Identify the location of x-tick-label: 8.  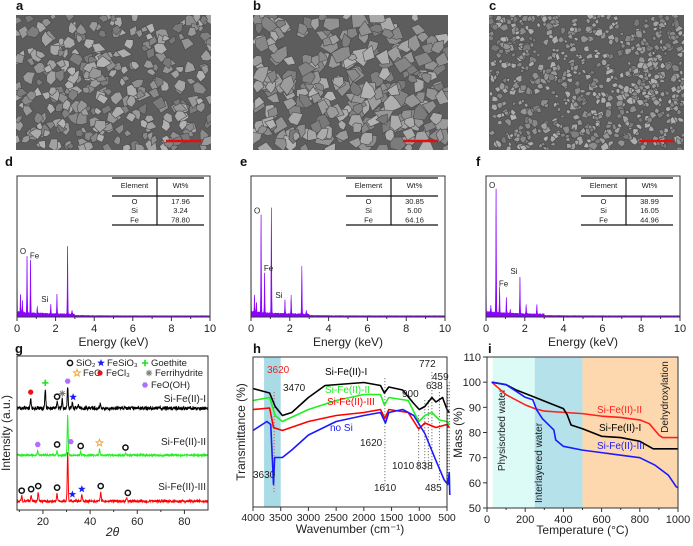
(641, 329).